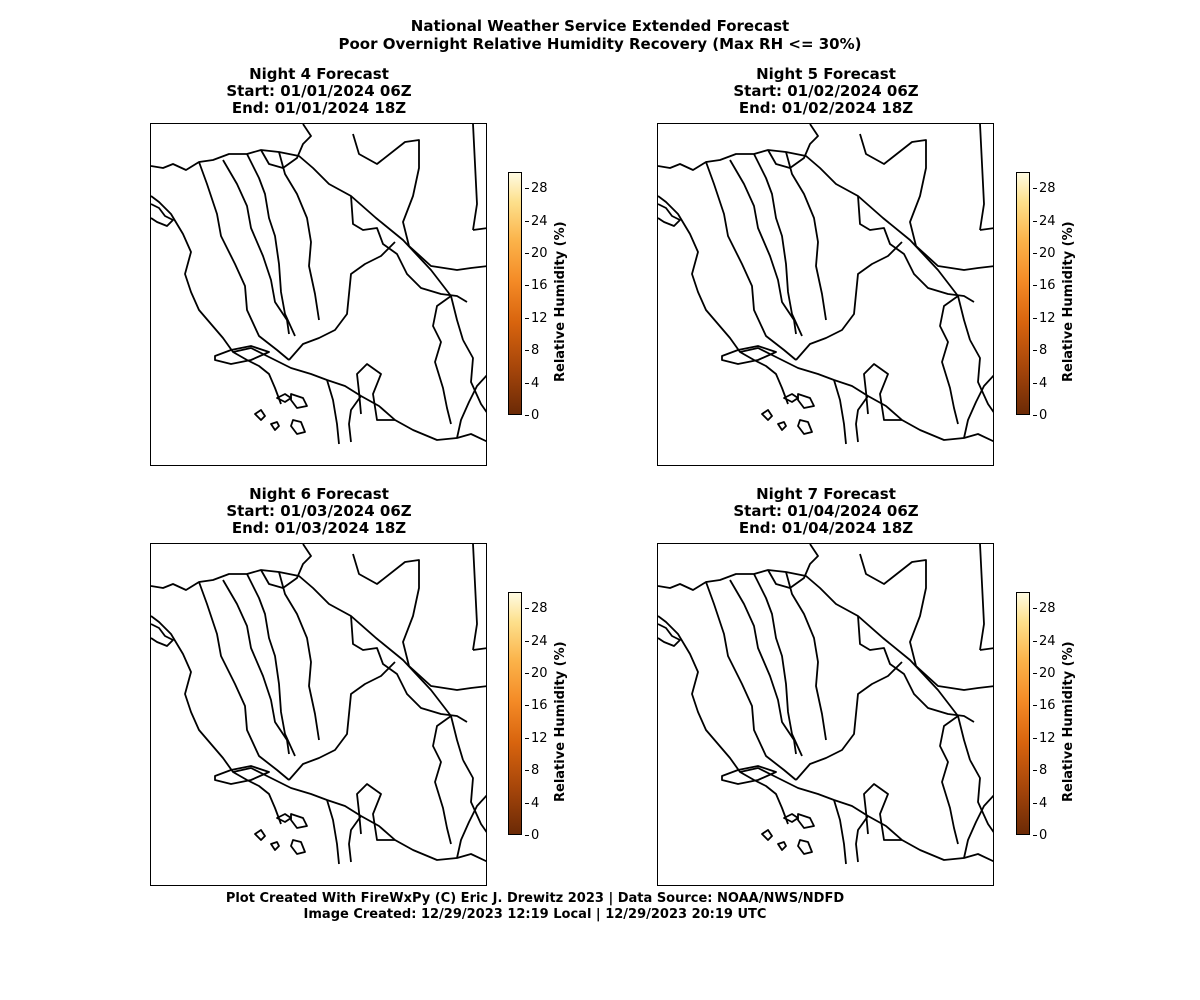  Describe the element at coordinates (319, 511) in the screenshot. I see `panel-start: Start: 01/03/2024 06Z` at that location.